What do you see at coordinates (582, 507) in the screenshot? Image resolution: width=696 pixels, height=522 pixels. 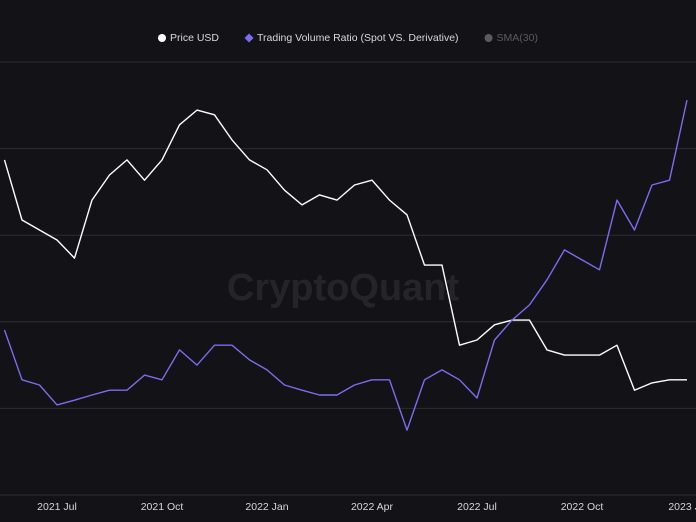 I see `x-tick-label: 2022 Oct` at bounding box center [582, 507].